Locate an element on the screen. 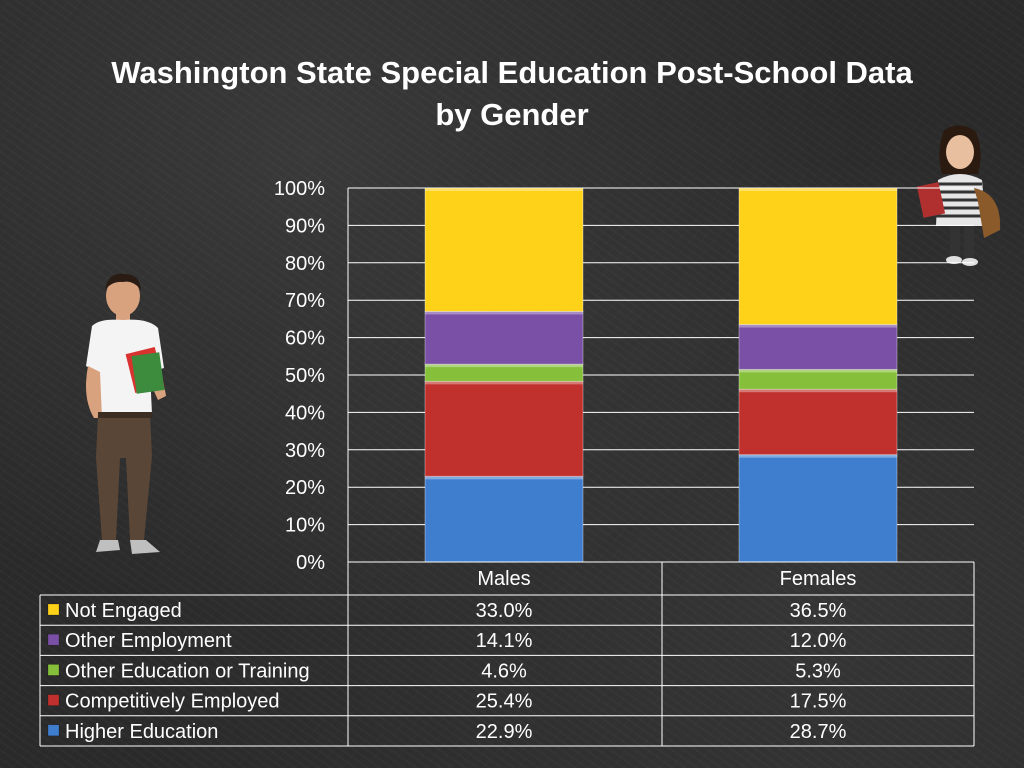  y-tick-label: 0% is located at coordinates (310, 563).